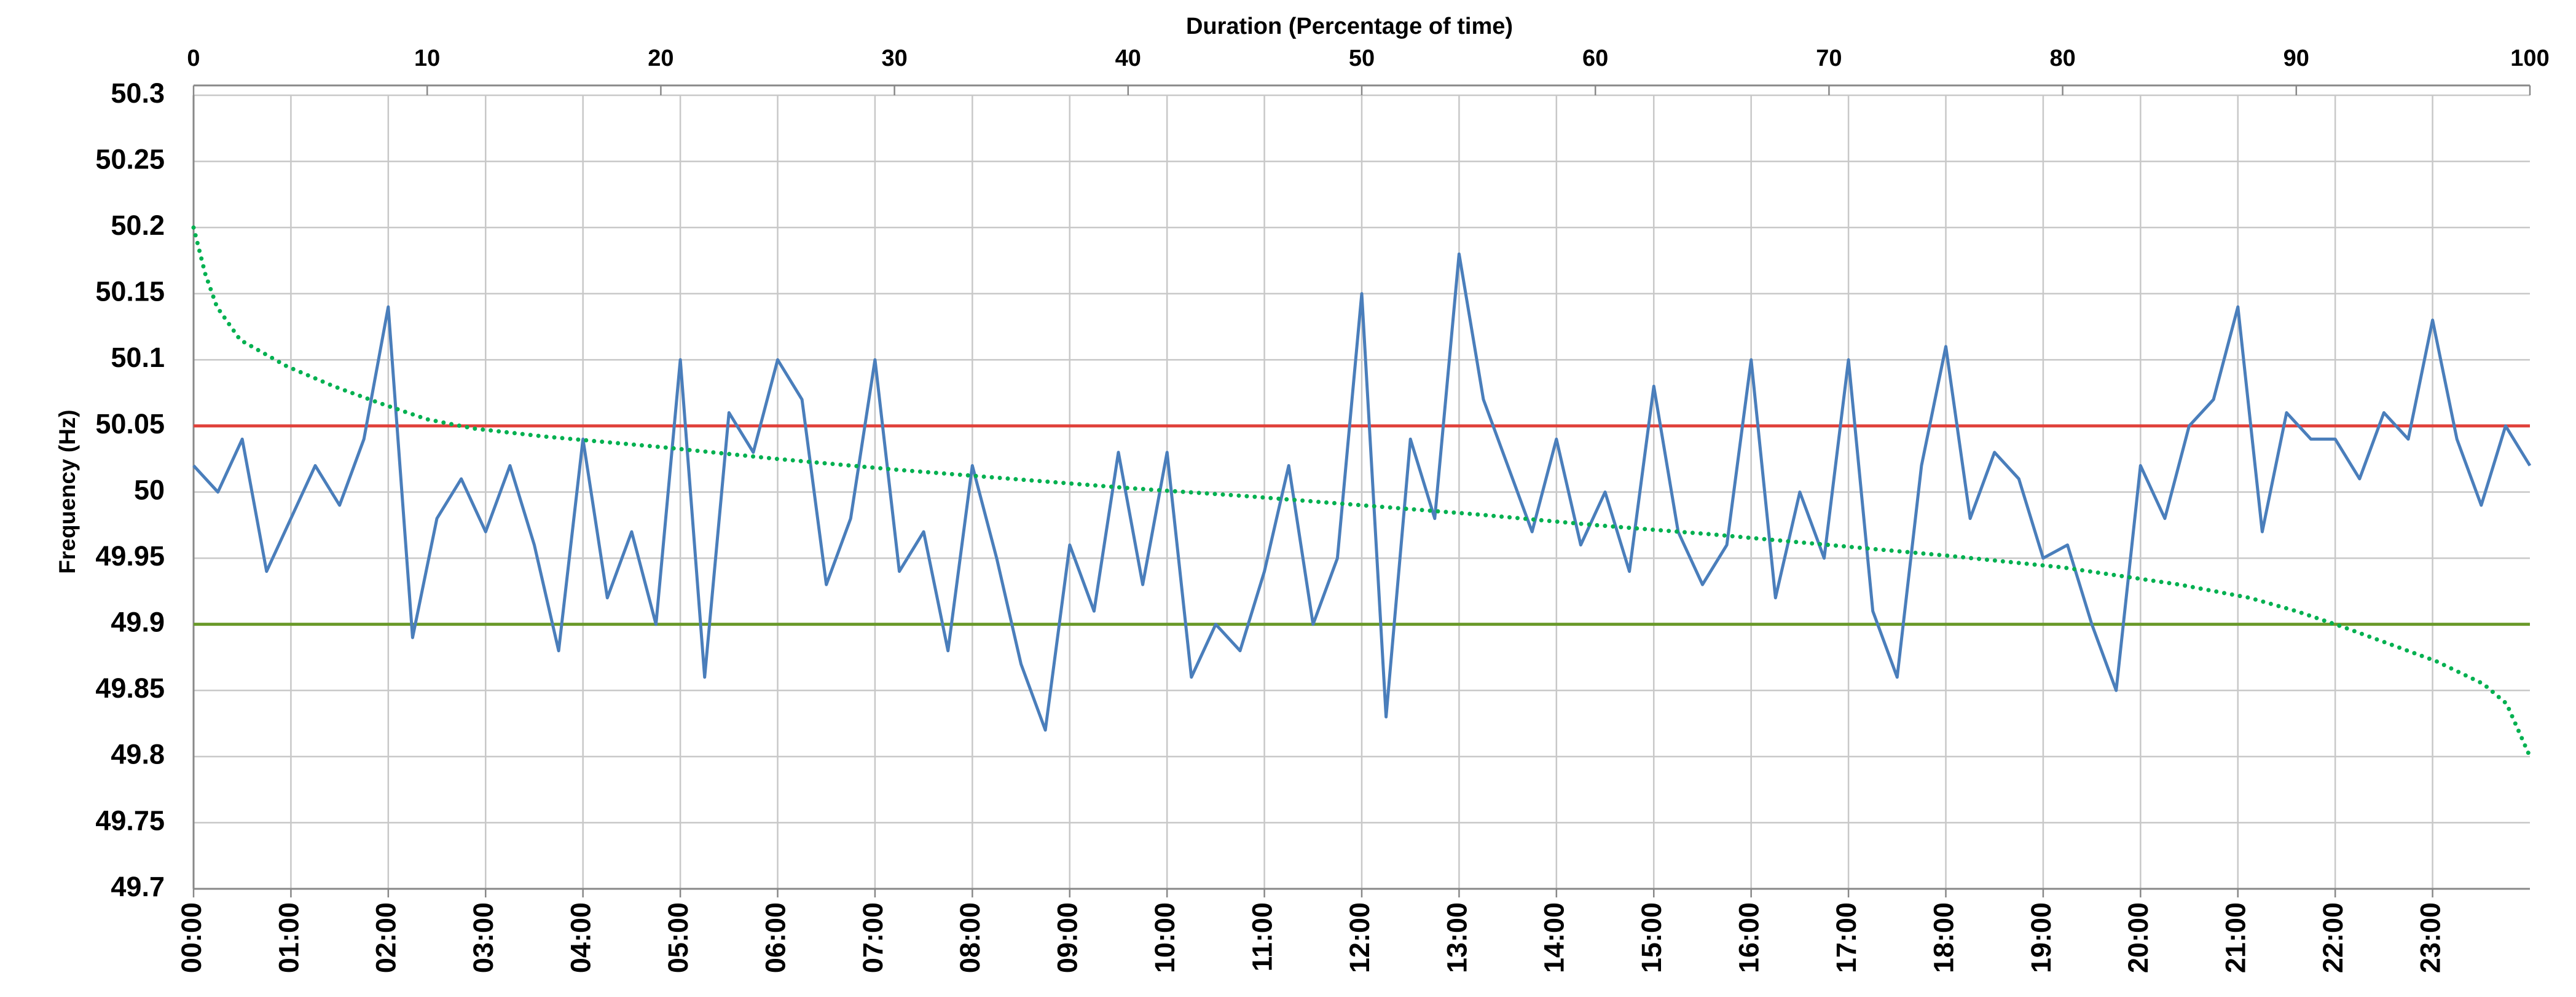 The image size is (2576, 997). I want to click on y-tick-label: 50.2, so click(138, 225).